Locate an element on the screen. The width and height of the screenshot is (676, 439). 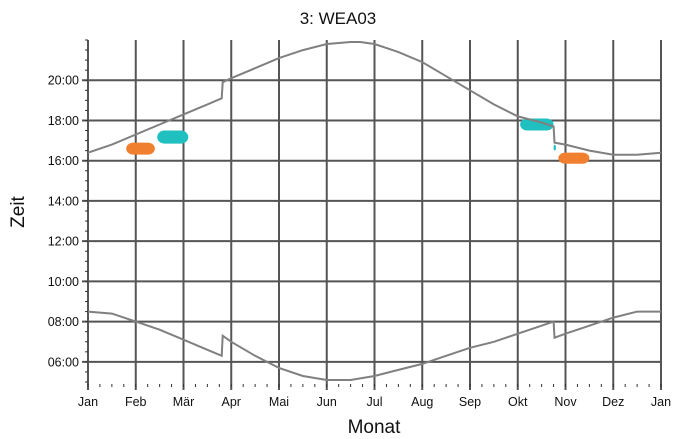
x-tick-labels: Jan Feb Mär Apr Mai Jun Jul Aug Sep Okt Nov Dez Jan is located at coordinates (374, 402).